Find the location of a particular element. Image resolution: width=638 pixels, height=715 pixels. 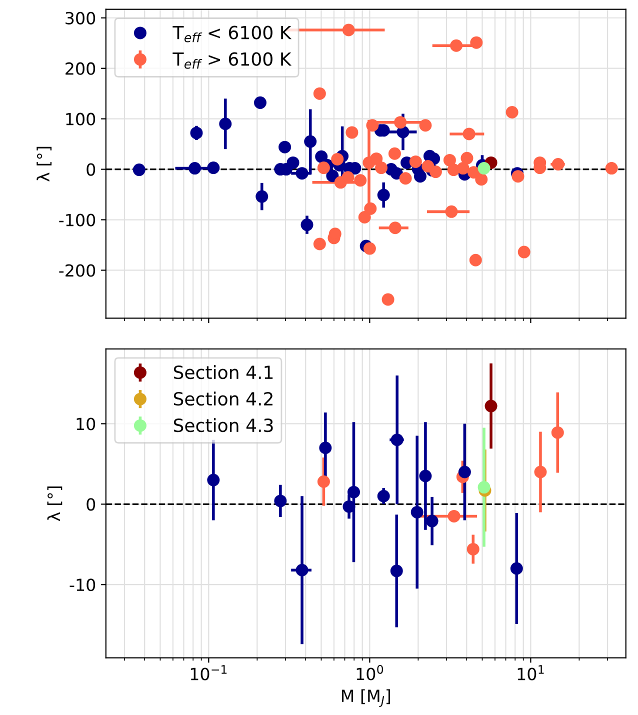

legend-label: Section 4.1 is located at coordinates (223, 372).